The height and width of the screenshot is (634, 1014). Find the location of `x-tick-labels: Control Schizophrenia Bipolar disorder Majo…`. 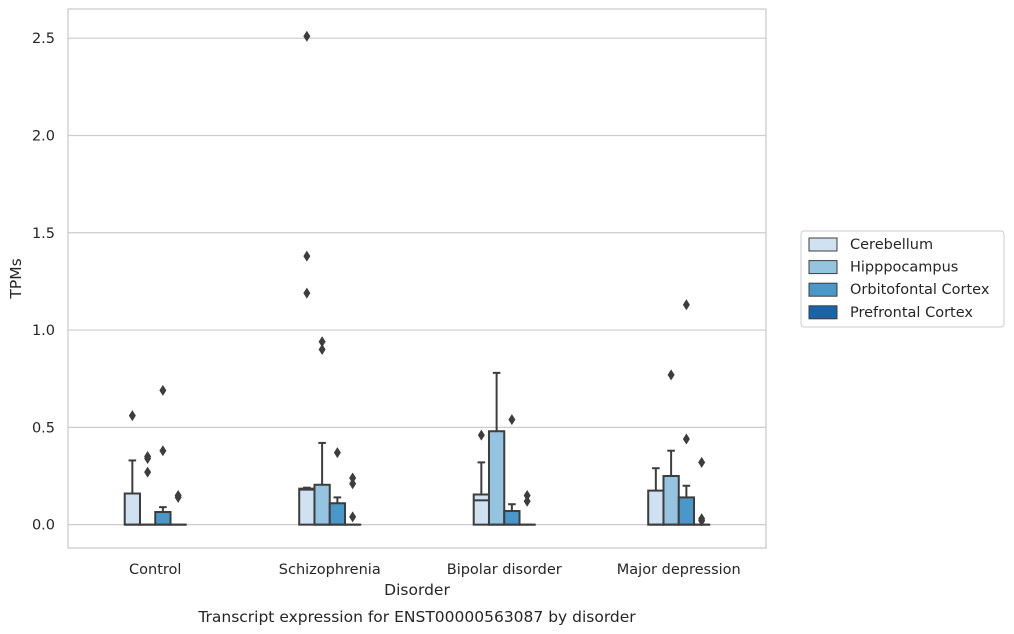

x-tick-labels: Control Schizophrenia Bipolar disorder Majo… is located at coordinates (435, 570).